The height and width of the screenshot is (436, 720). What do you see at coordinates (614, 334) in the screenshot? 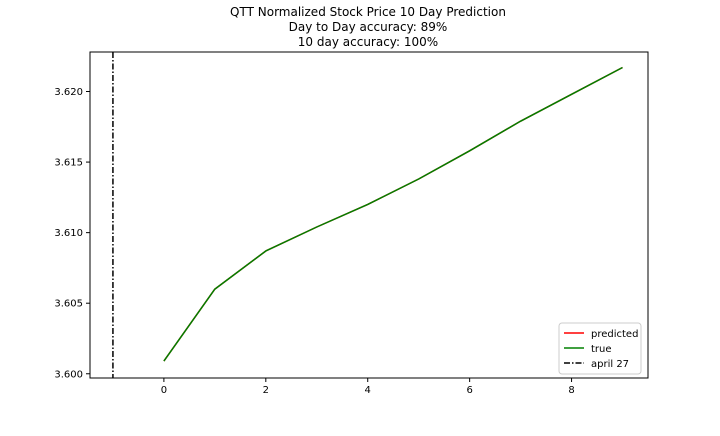
I see `legend-label-predicted: predicted` at bounding box center [614, 334].